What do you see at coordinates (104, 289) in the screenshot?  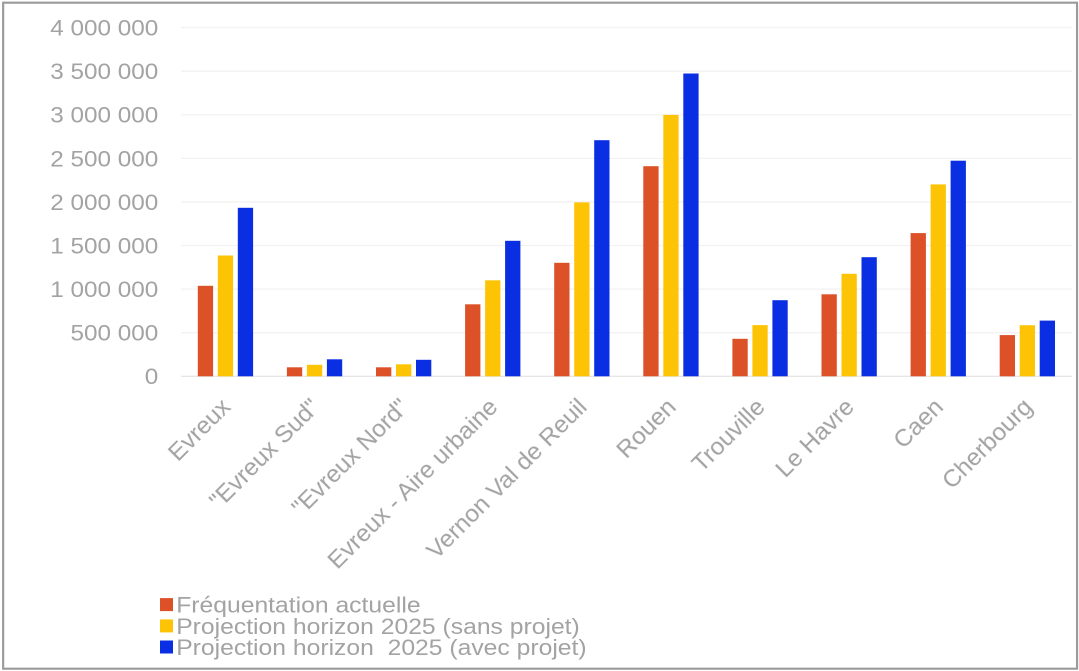 I see `svg-text: 1 000 000` at bounding box center [104, 289].